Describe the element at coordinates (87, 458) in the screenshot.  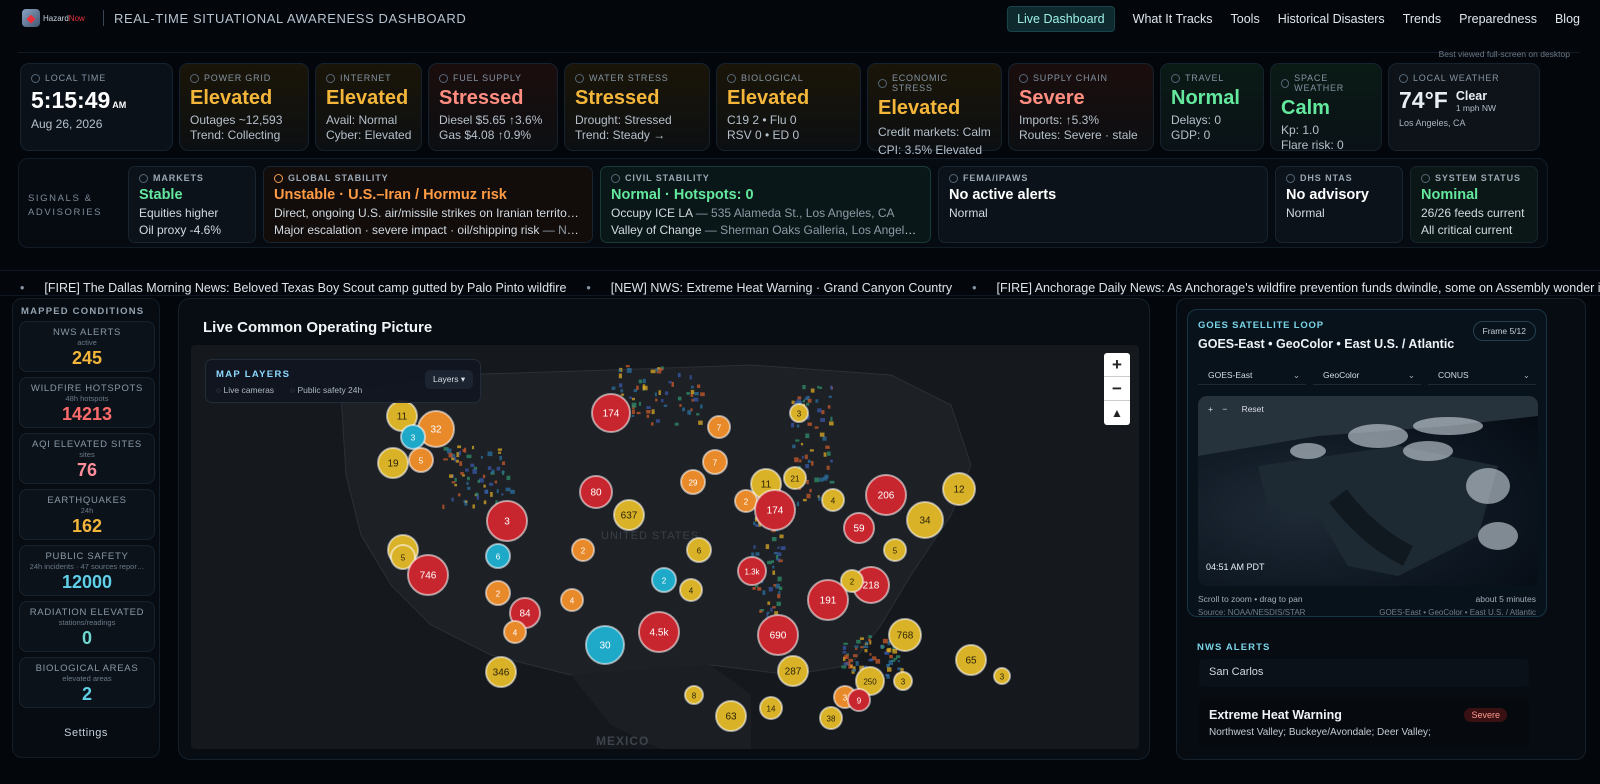
I see `mapped-aqi-sites: AQI ELEVATED SITES sites 76` at that location.